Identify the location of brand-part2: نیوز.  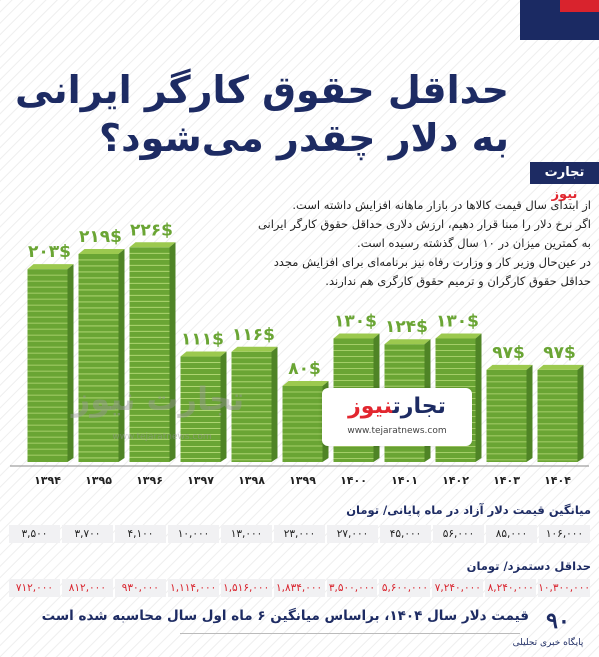
(564, 194).